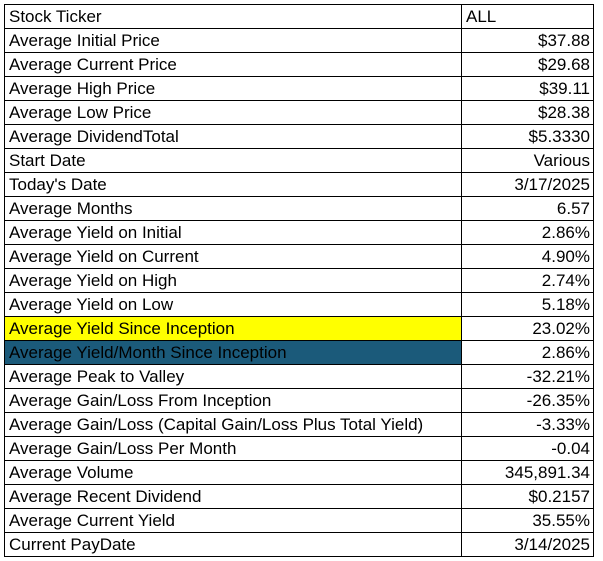  I want to click on table-row: Average Yield on Current 4.90%, so click(299, 256).